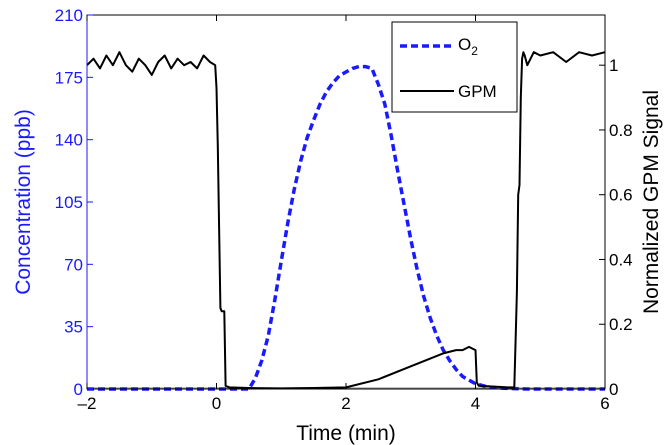 The height and width of the screenshot is (445, 668). Describe the element at coordinates (69, 202) in the screenshot. I see `y-left-tick-label: 105` at that location.